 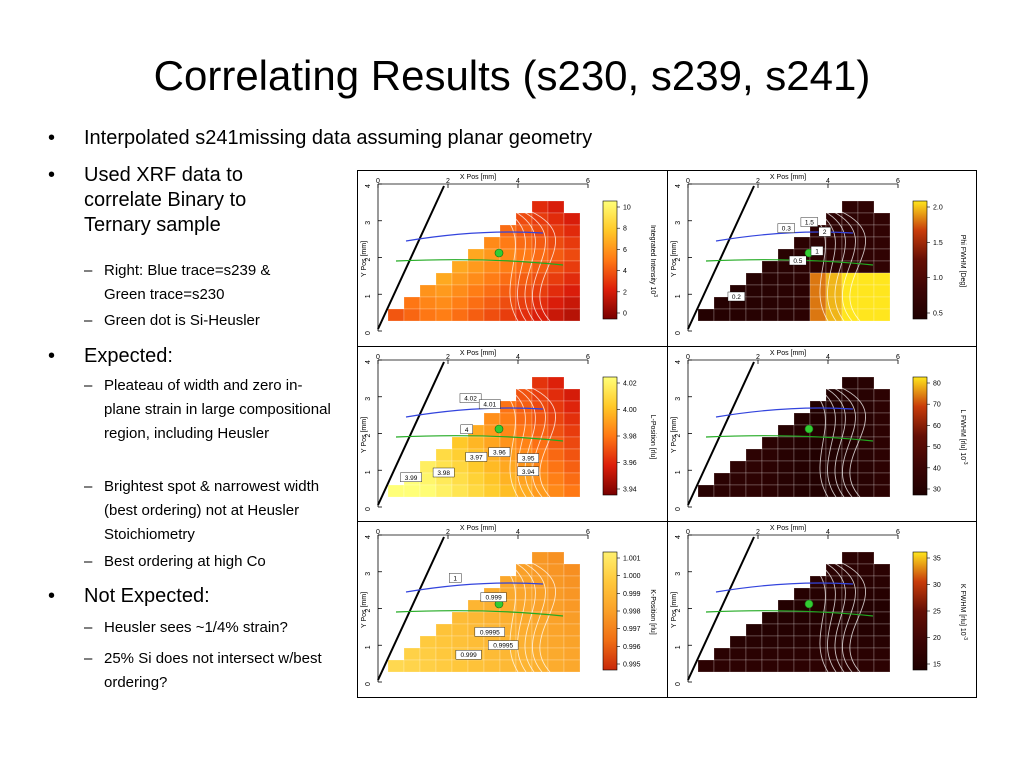 I want to click on scale-title: K-Position [rlu], so click(x=652, y=612).